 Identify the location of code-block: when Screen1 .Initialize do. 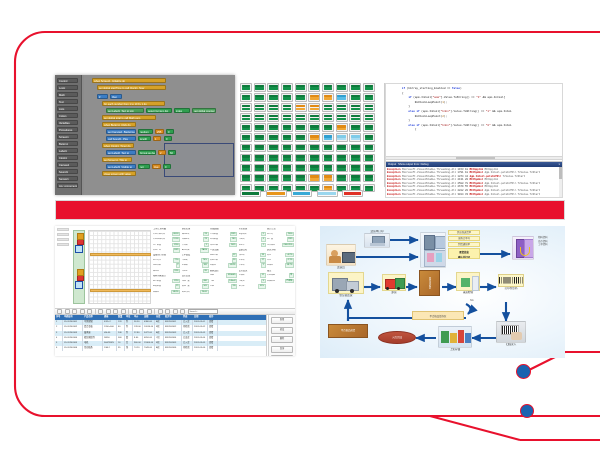
(129, 80).